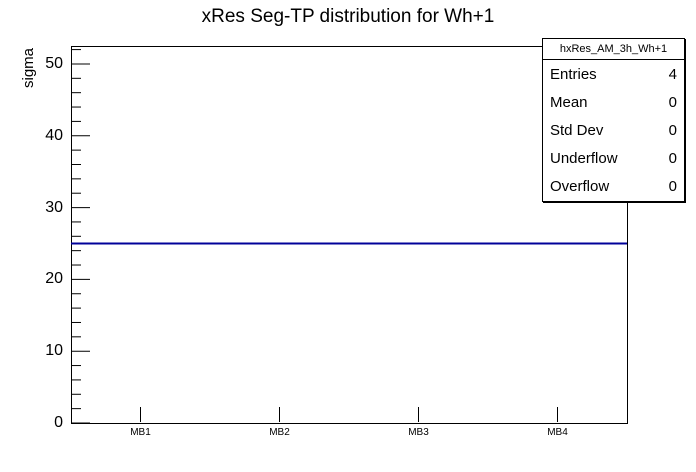 The width and height of the screenshot is (696, 472). Describe the element at coordinates (613, 187) in the screenshot. I see `stat-row: Overflow 0` at that location.